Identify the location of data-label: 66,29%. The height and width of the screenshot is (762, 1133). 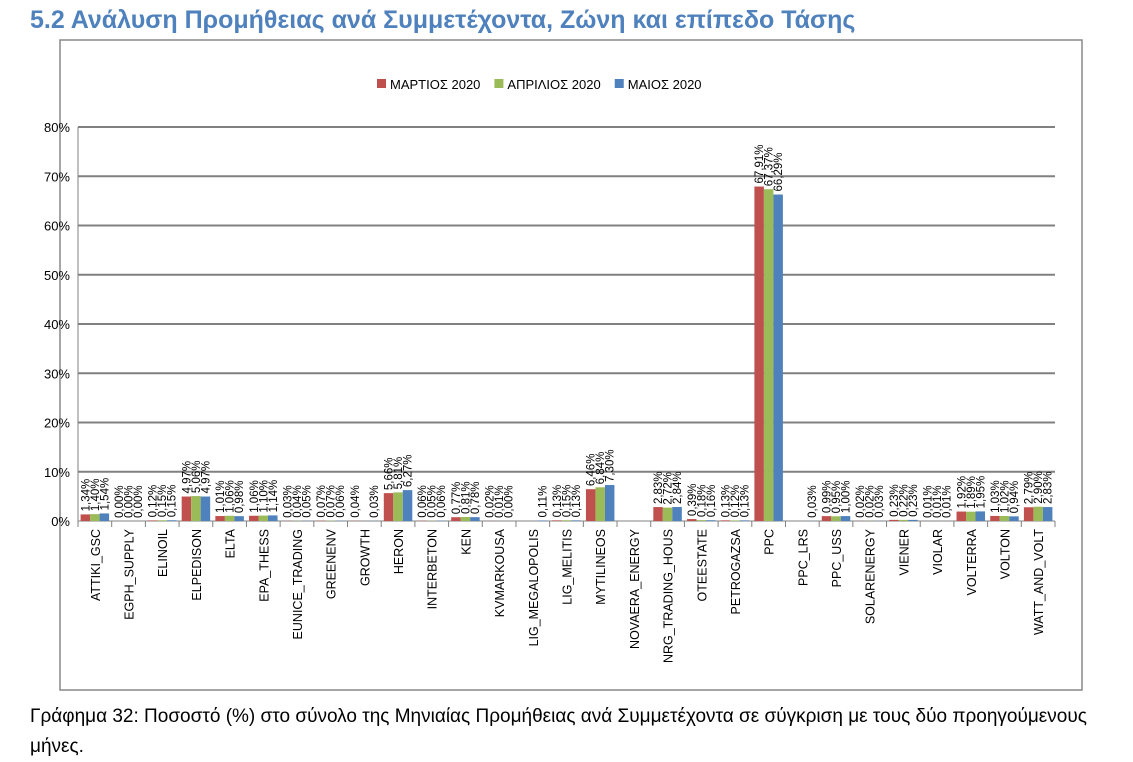
(779, 172).